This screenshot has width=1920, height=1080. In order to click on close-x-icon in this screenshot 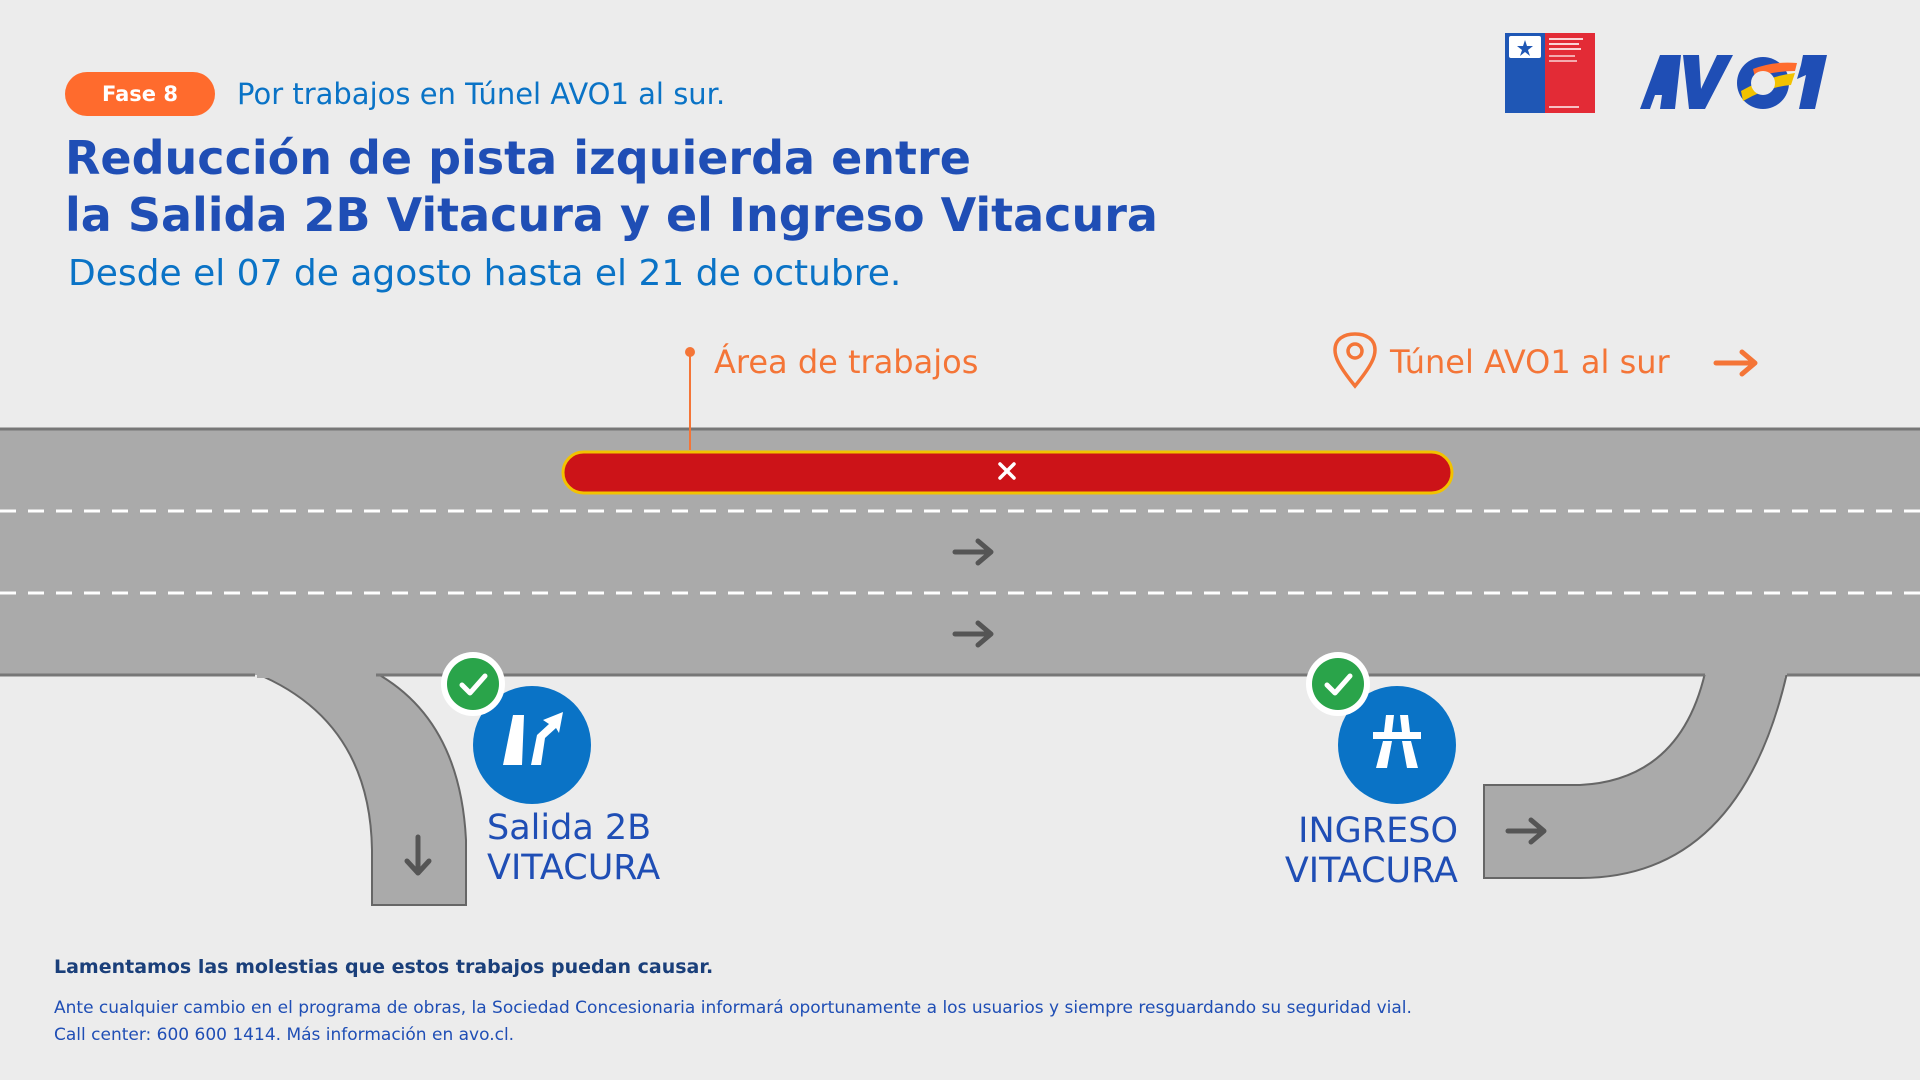, I will do `click(1007, 471)`.